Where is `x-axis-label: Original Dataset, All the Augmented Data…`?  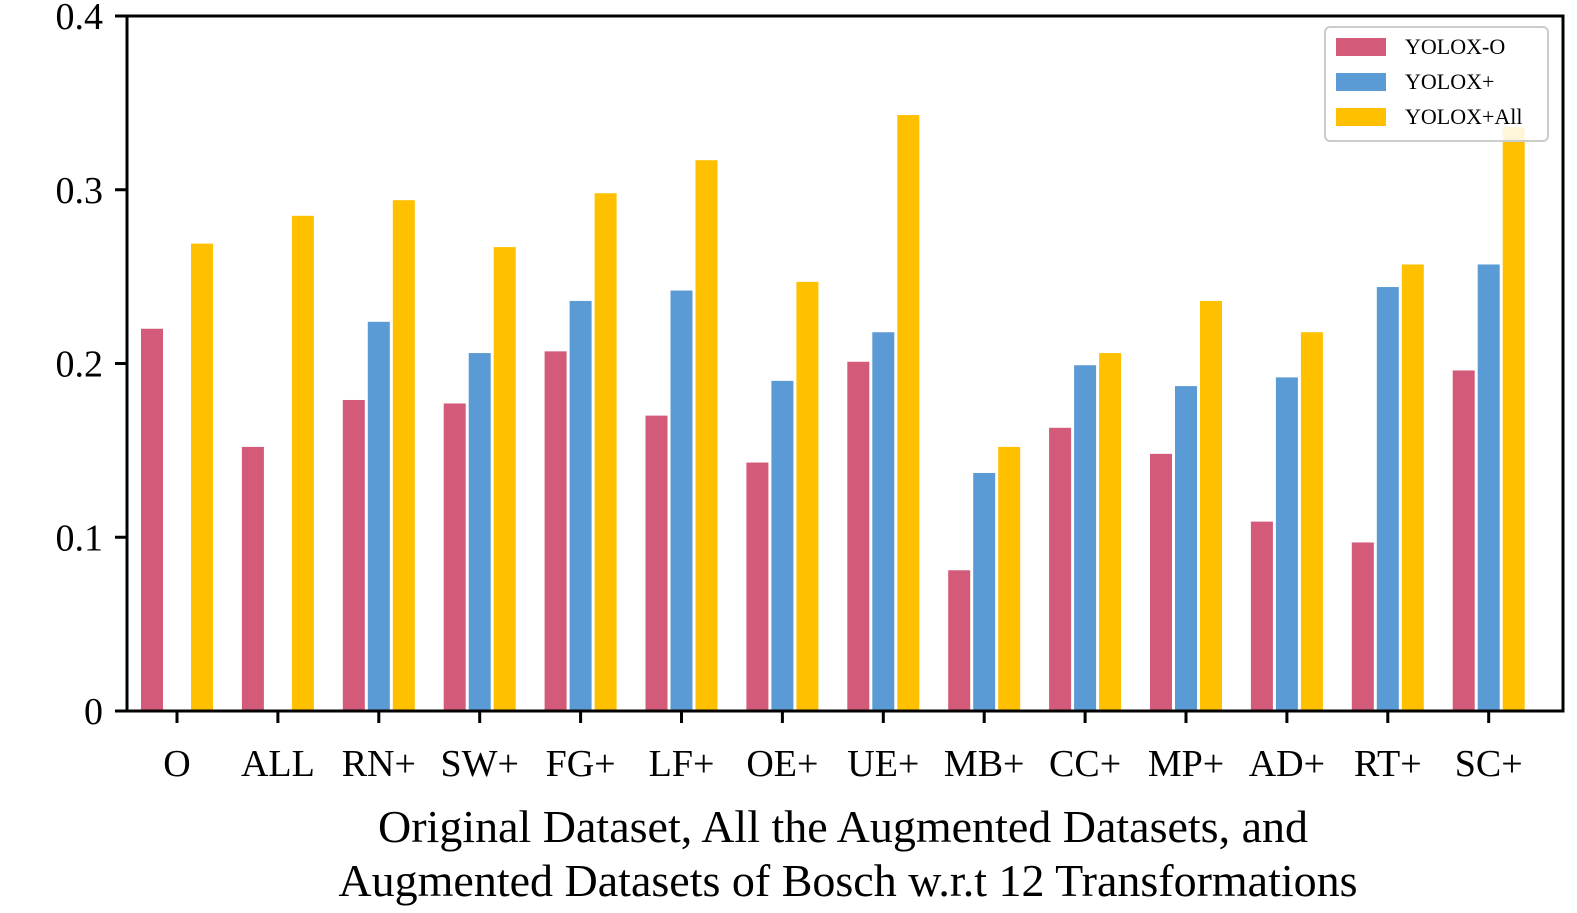
x-axis-label: Original Dataset, All the Augmented Data… is located at coordinates (847, 853).